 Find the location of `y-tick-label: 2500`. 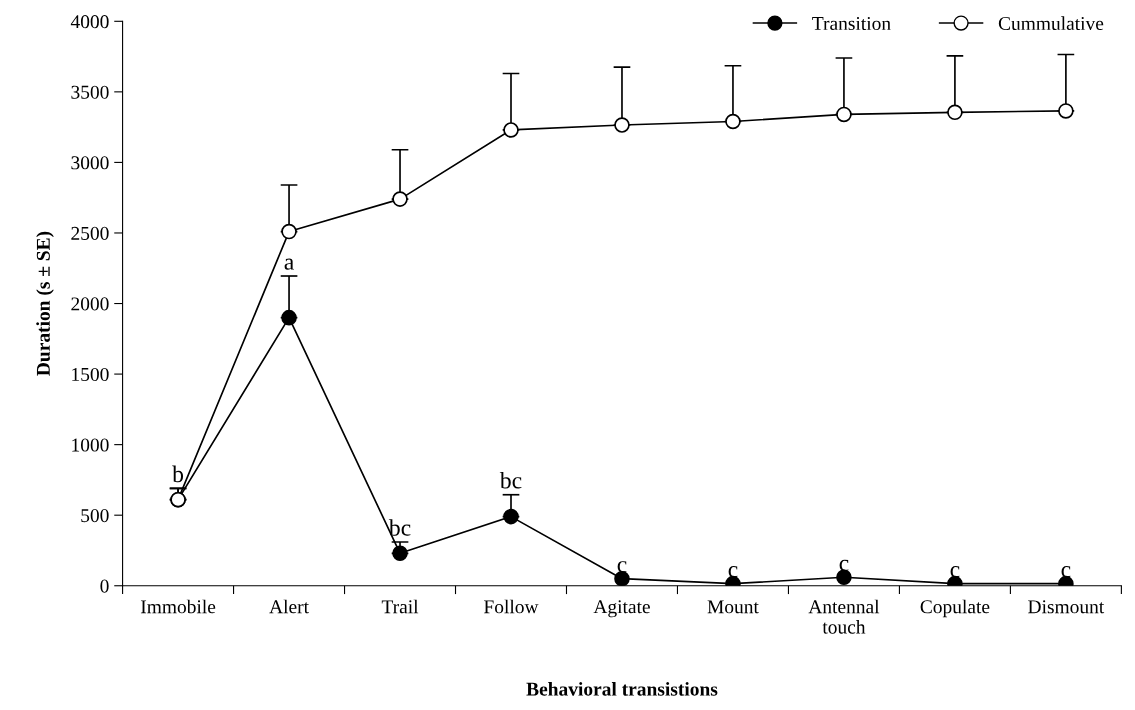

y-tick-label: 2500 is located at coordinates (90, 233).